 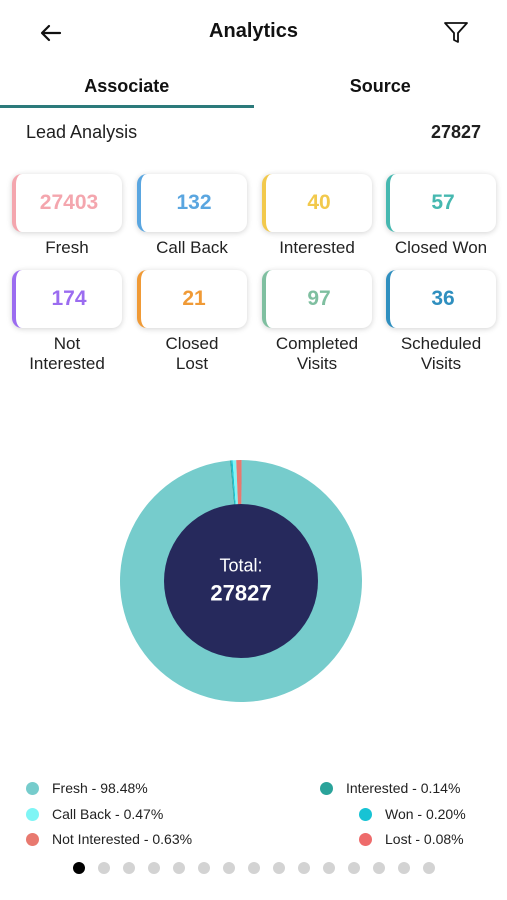 I want to click on legend-label: Lost - 0.08%, so click(x=424, y=839).